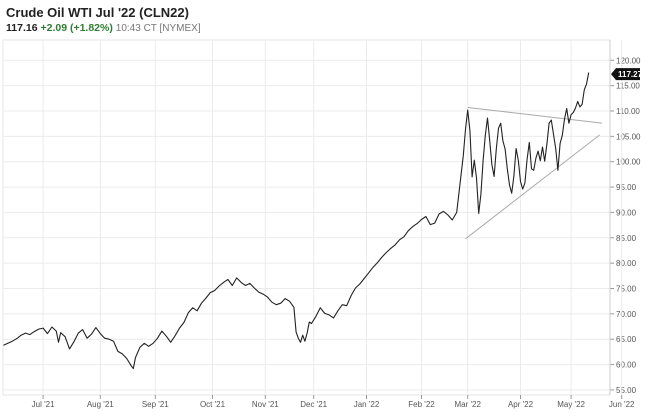  I want to click on last-price-badge, so click(625, 74).